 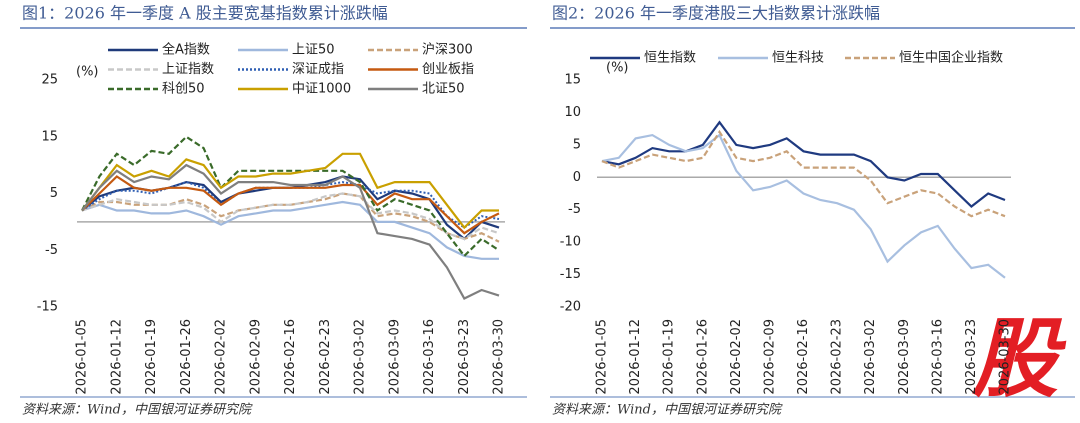 What do you see at coordinates (186, 50) in the screenshot?
I see `legend-label: 全A指数` at bounding box center [186, 50].